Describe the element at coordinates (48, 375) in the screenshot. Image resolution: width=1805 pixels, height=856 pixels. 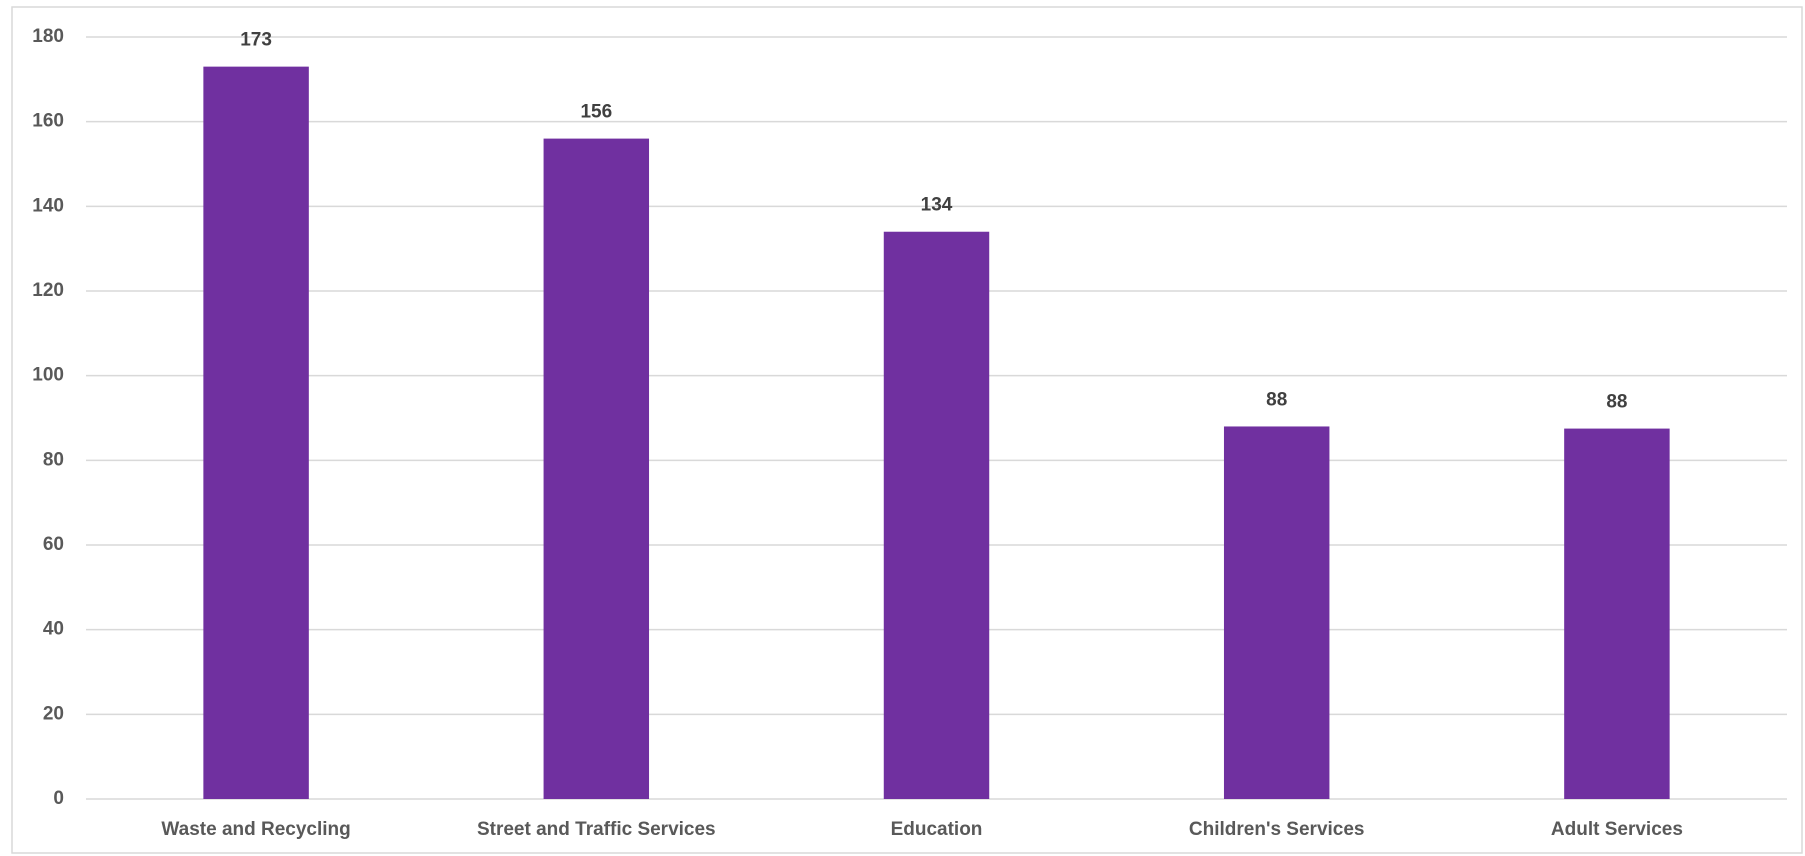
I see `y-tick-label: 100` at that location.